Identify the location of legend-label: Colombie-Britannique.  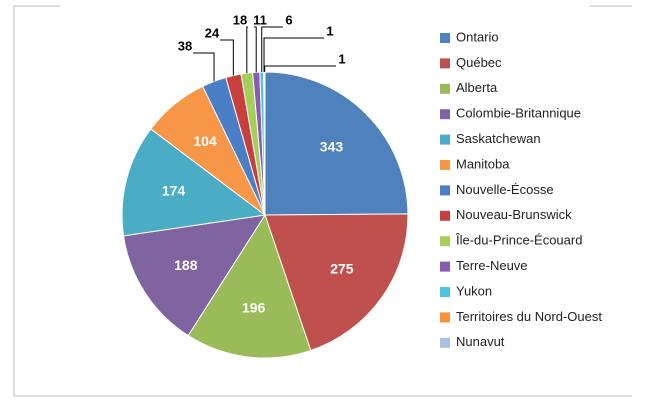
(518, 113).